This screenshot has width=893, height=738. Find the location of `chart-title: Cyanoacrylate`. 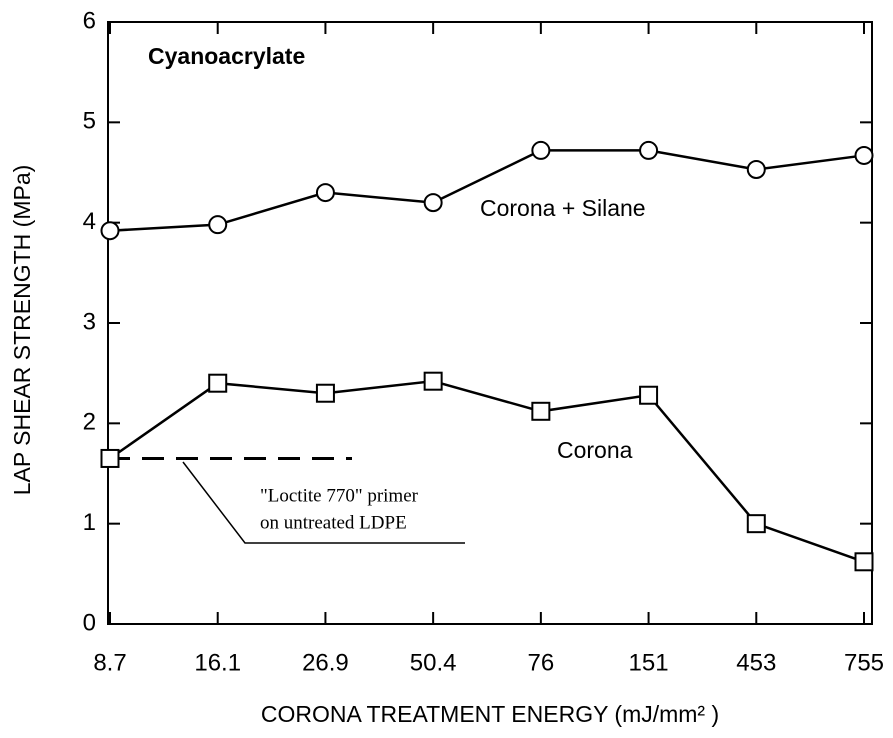

chart-title: Cyanoacrylate is located at coordinates (226, 56).